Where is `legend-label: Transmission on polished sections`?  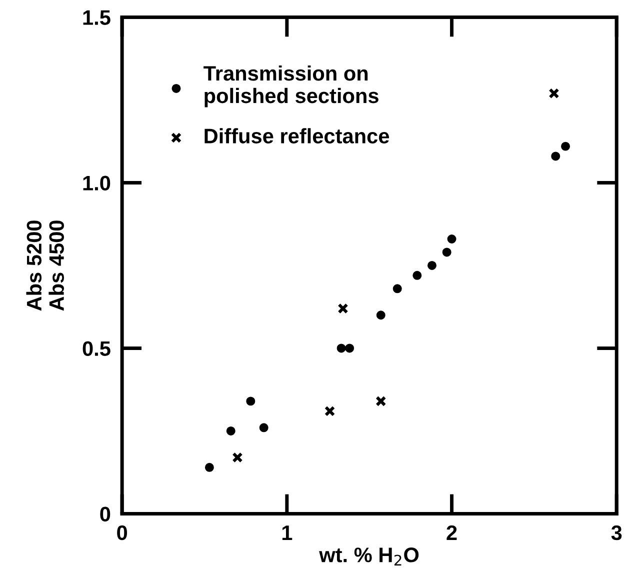 legend-label: Transmission on polished sections is located at coordinates (291, 86).